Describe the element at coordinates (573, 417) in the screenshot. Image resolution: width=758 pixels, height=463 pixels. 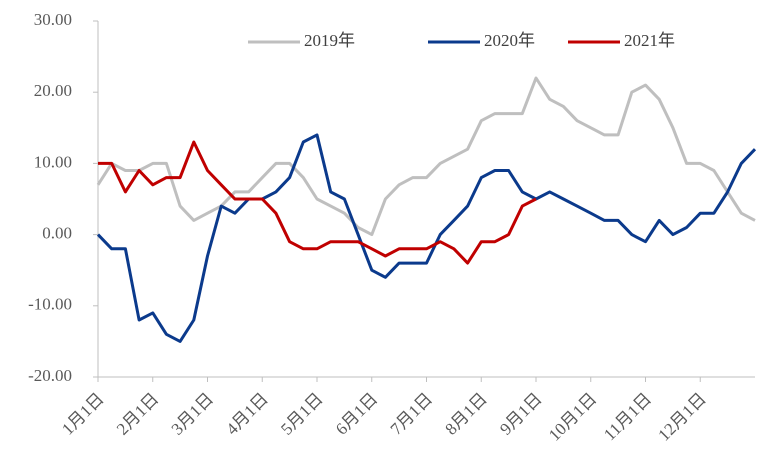
I see `x-tick-label: 10月1日` at that location.